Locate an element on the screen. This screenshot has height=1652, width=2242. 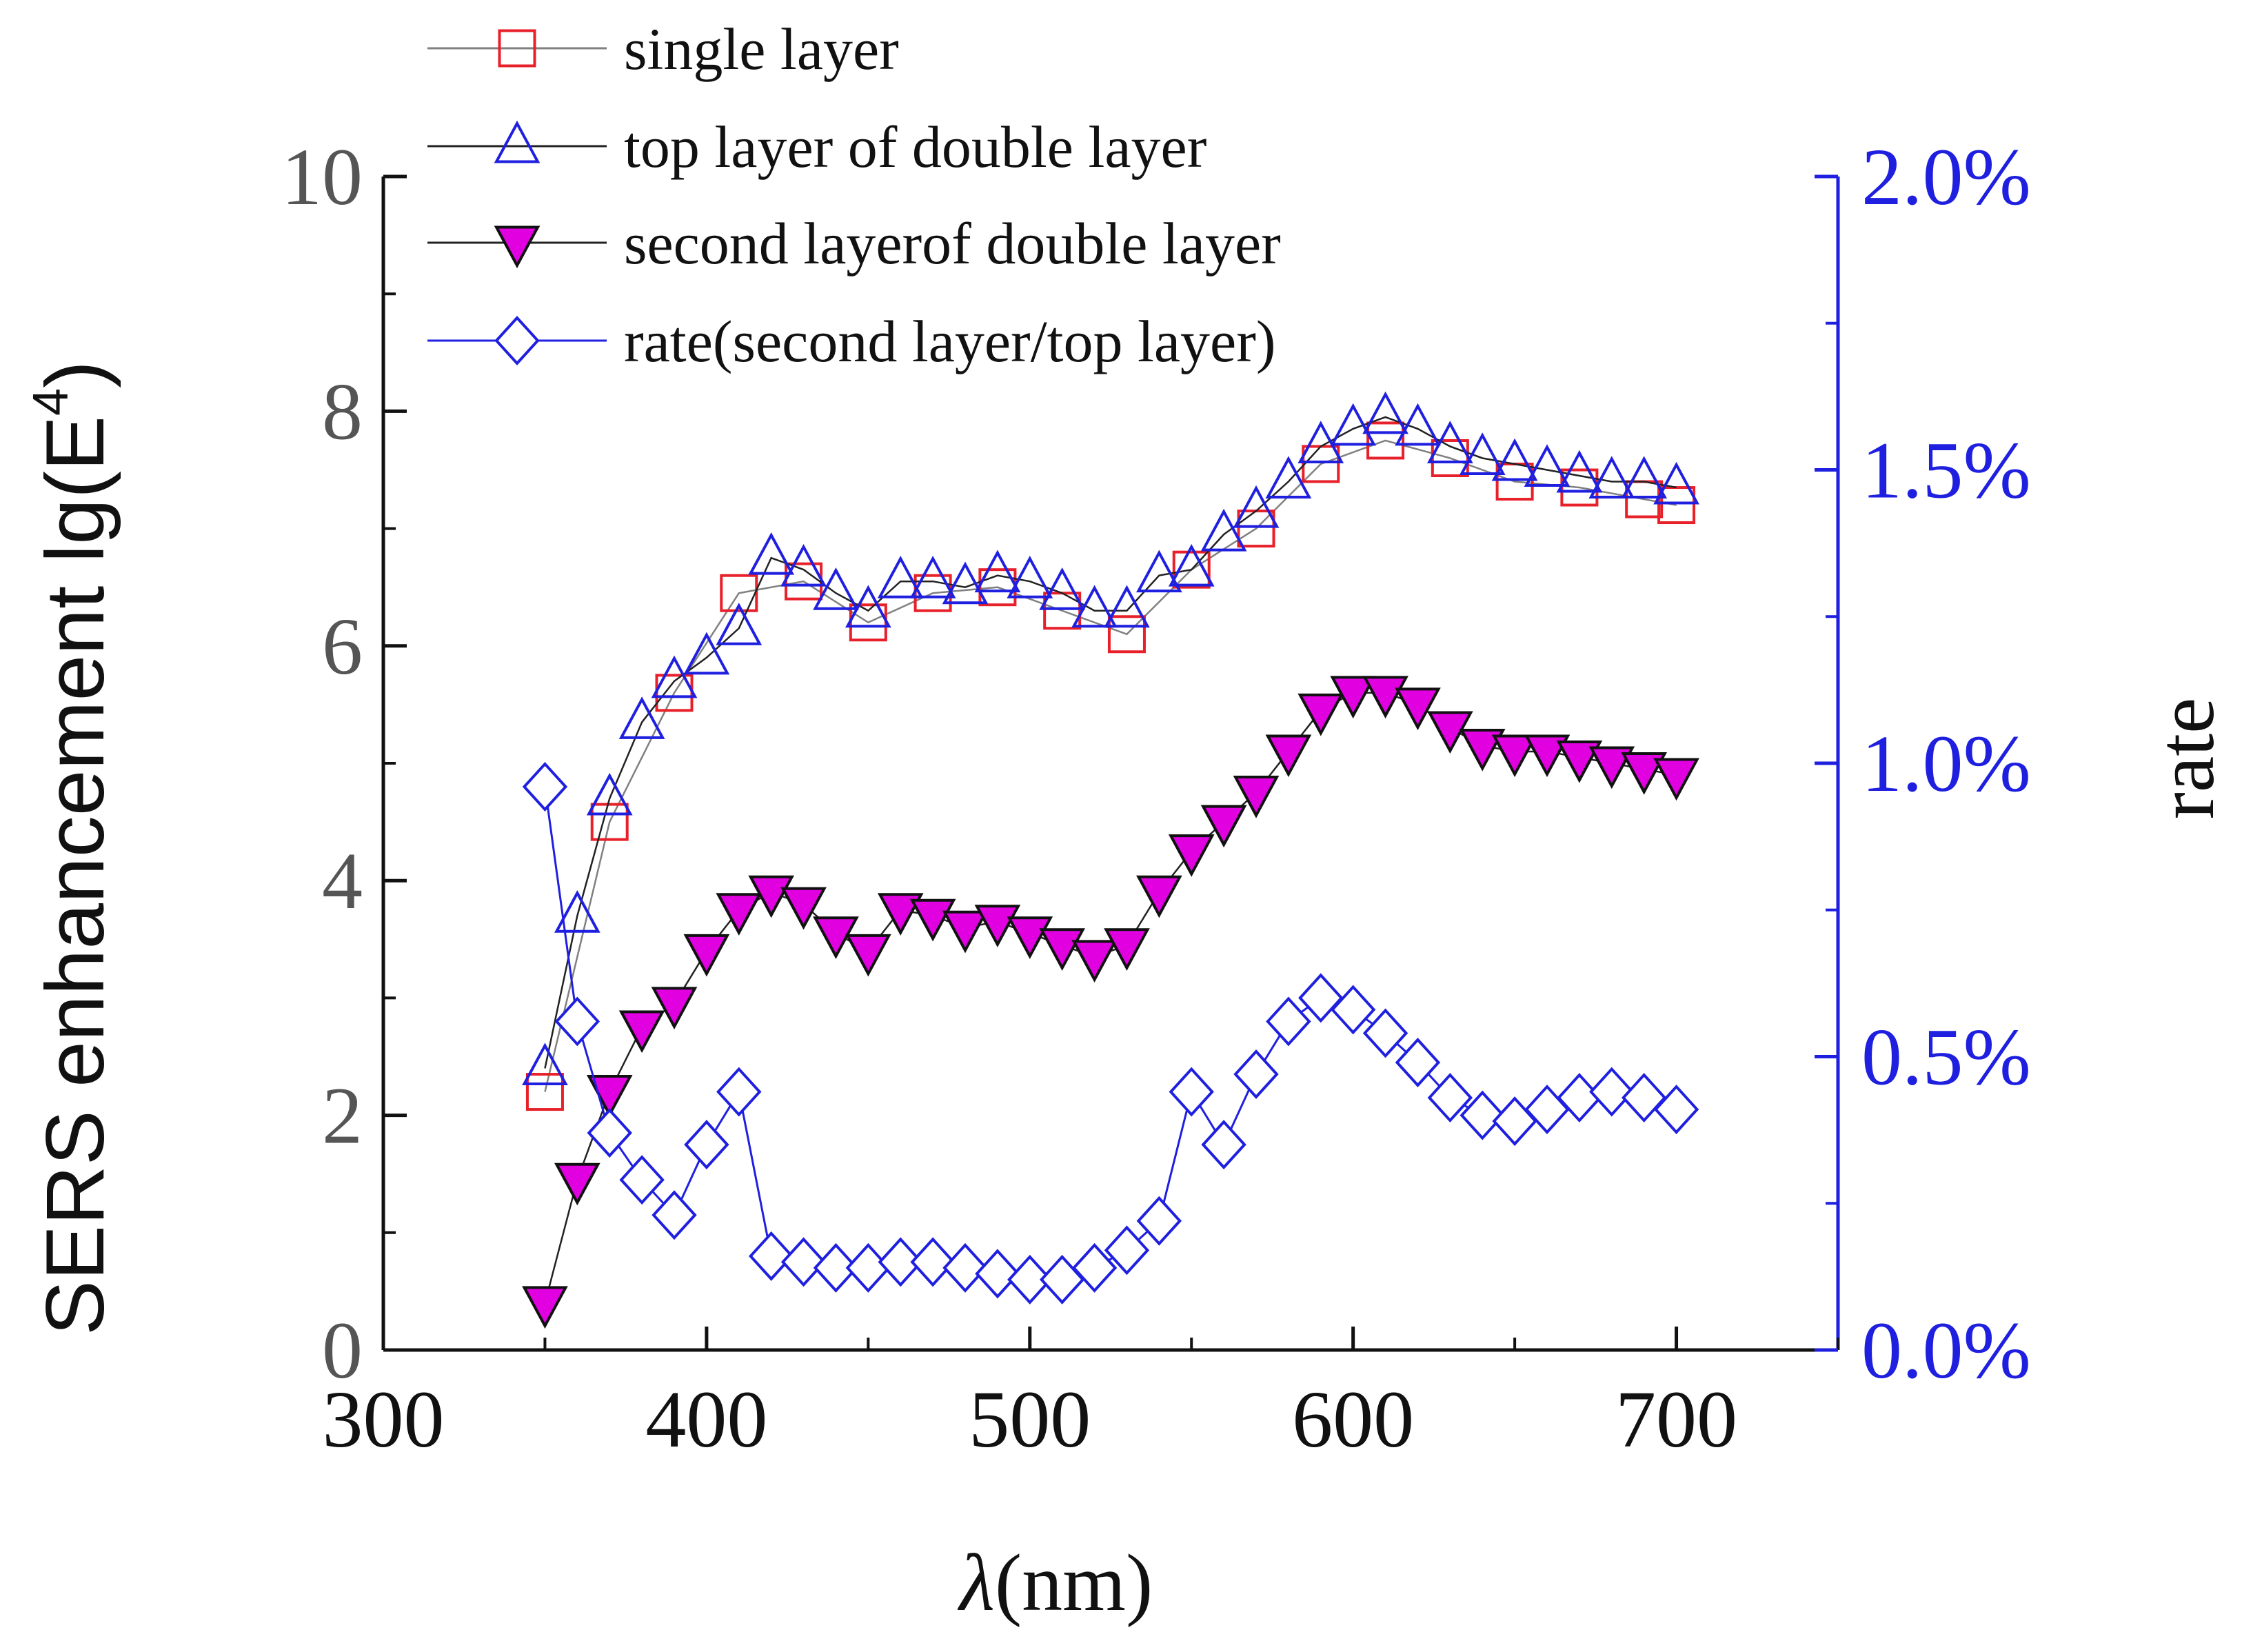
y-tick-label: 0 is located at coordinates (342, 1351).